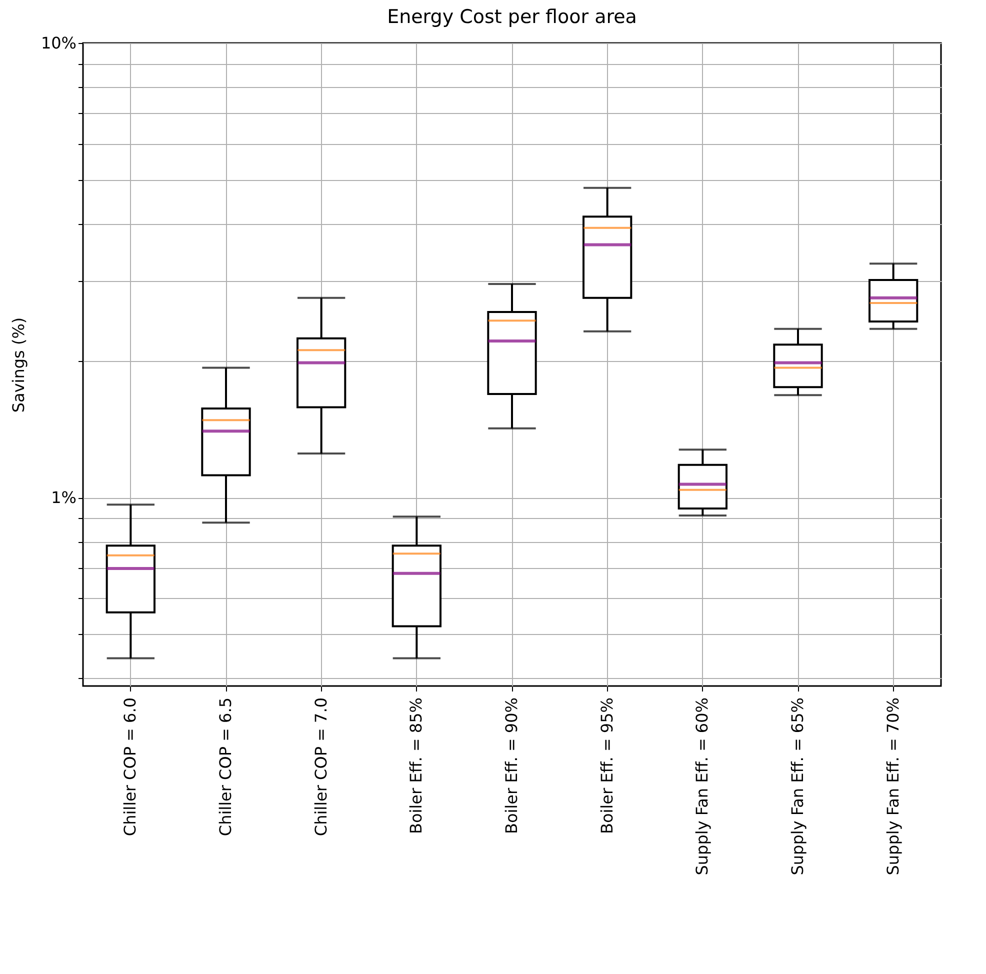  I want to click on chart-title: Energy Cost per floor area, so click(512, 17).